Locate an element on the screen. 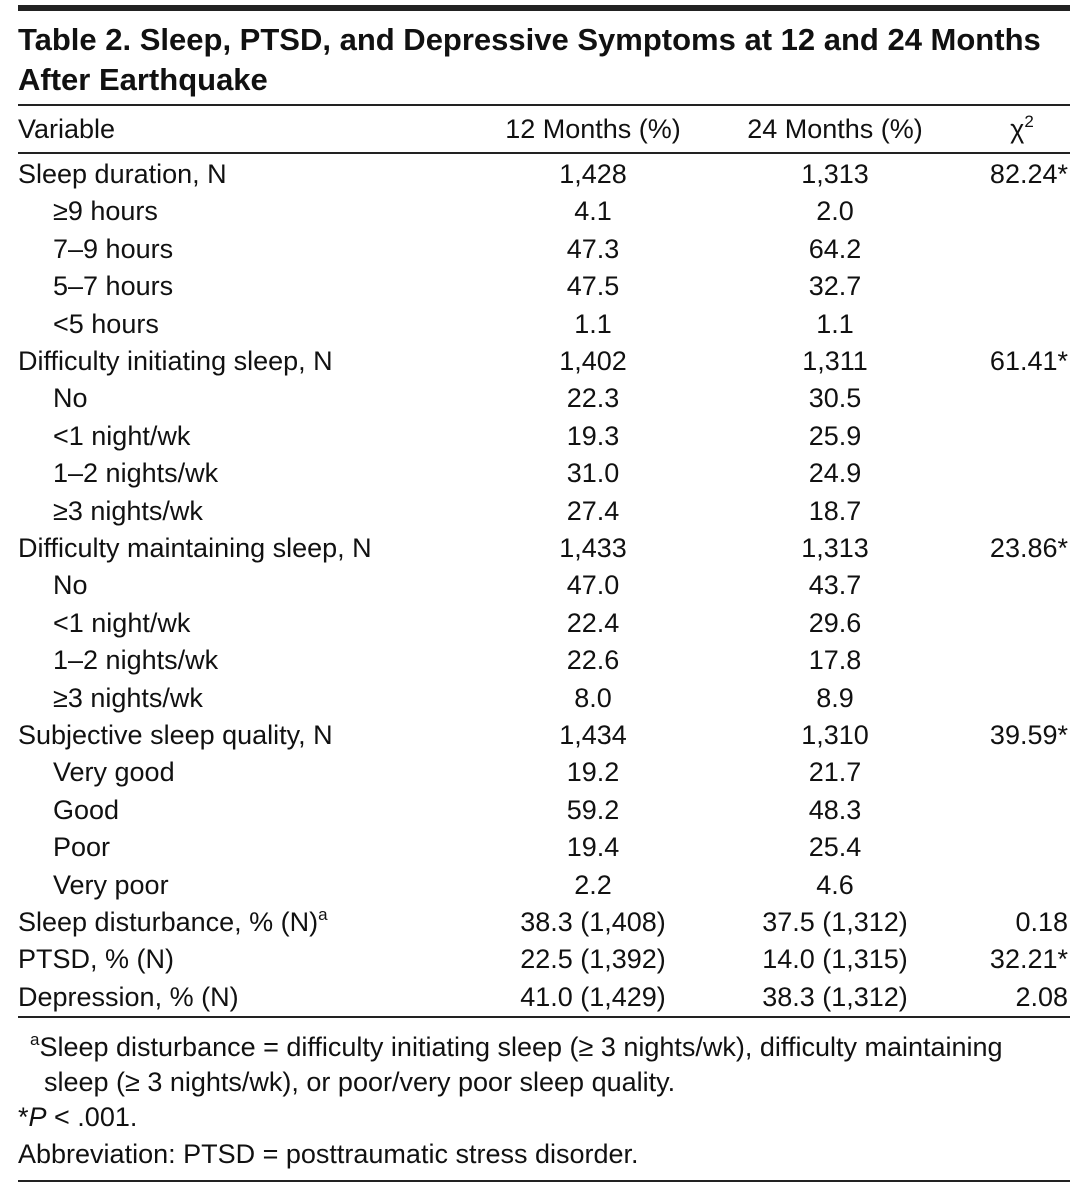 This screenshot has width=1086, height=1190. cell-12-months: 38.3 (1,408) is located at coordinates (593, 922).